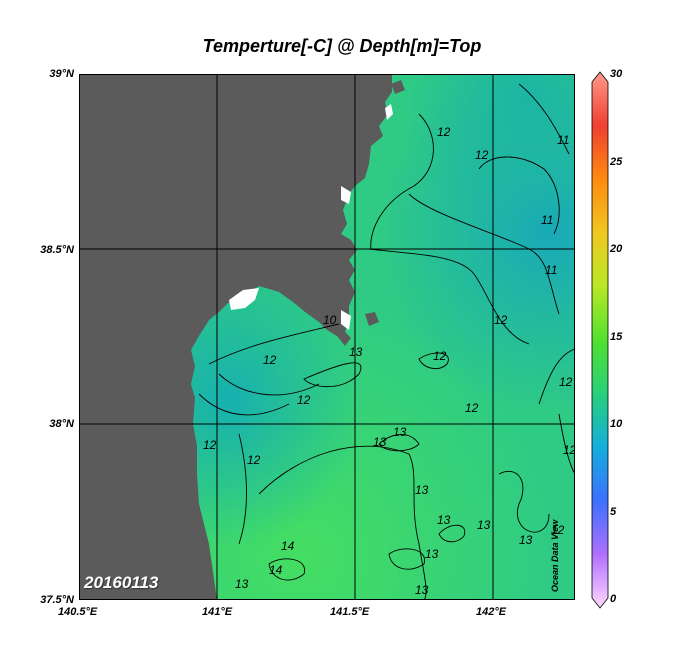 The height and width of the screenshot is (660, 684). I want to click on colorbar-tick-15: 15, so click(616, 337).